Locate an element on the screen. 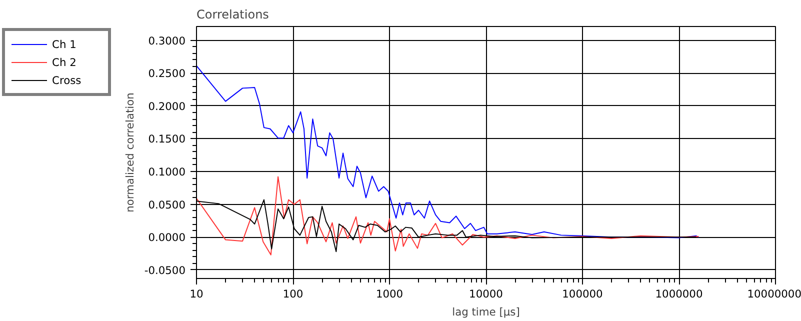 The image size is (801, 321). x-tick-label: 10000000 is located at coordinates (774, 294).